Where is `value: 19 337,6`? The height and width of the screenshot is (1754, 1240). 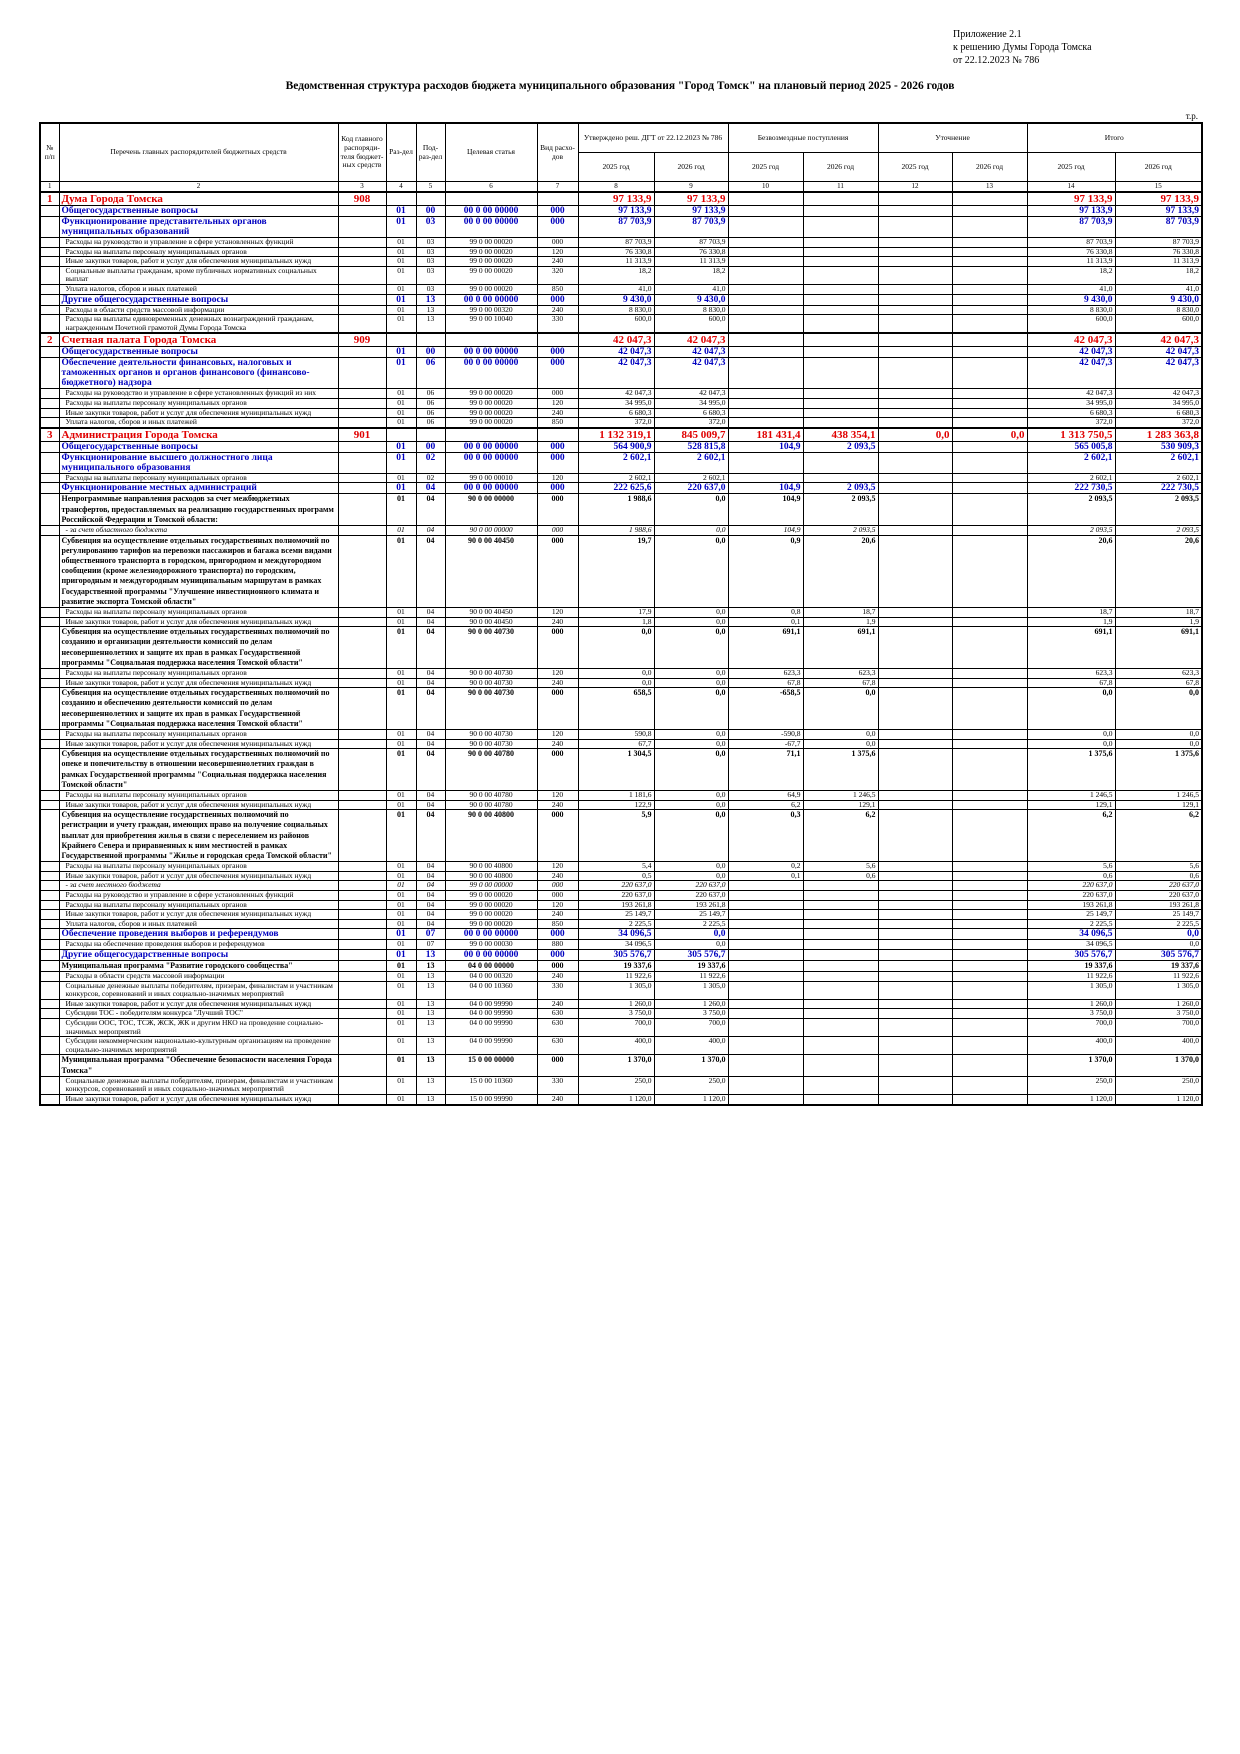 value: 19 337,6 is located at coordinates (616, 966).